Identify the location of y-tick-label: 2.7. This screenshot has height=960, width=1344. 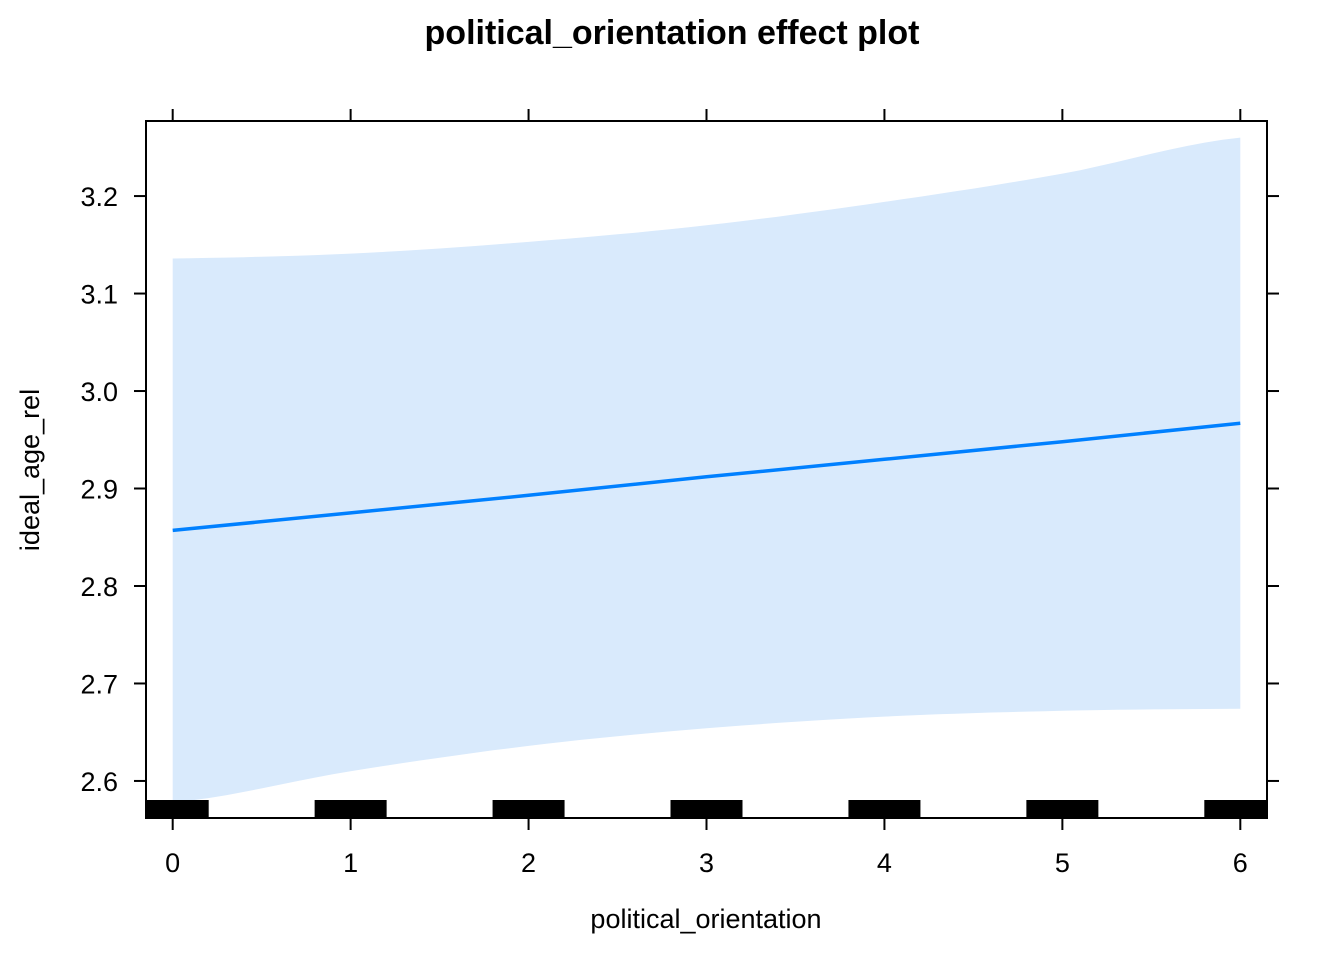
(99, 684).